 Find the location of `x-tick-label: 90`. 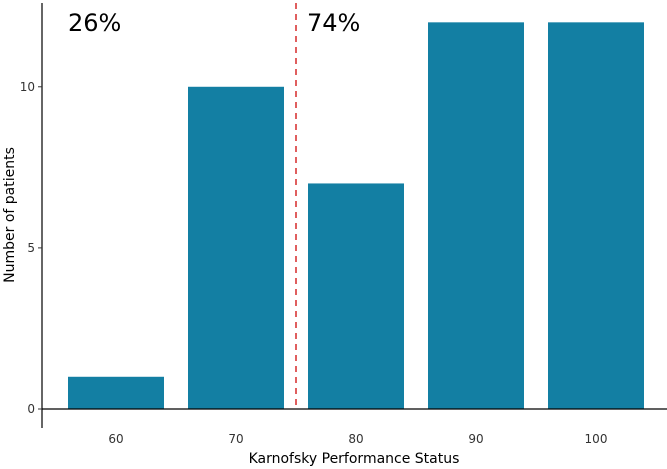

x-tick-label: 90 is located at coordinates (475, 439).